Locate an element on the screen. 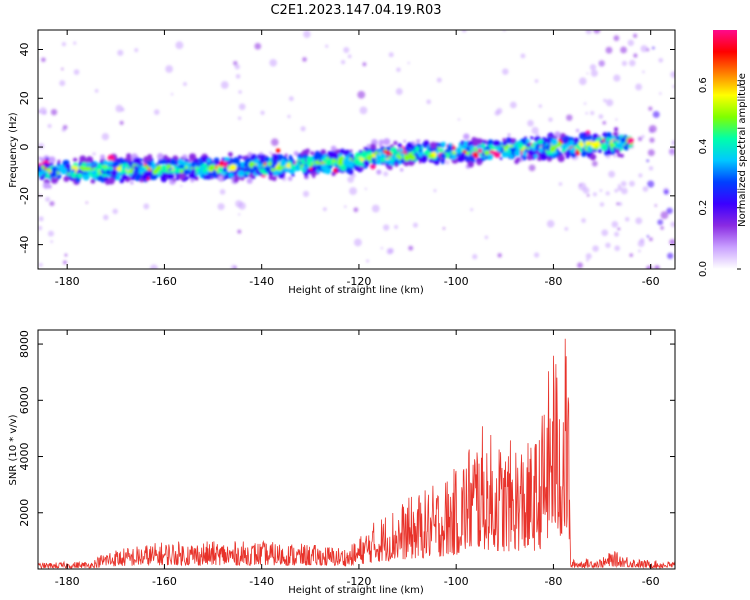 Image resolution: width=750 pixels, height=600 pixels. y-tick-label: 40 is located at coordinates (24, 50).